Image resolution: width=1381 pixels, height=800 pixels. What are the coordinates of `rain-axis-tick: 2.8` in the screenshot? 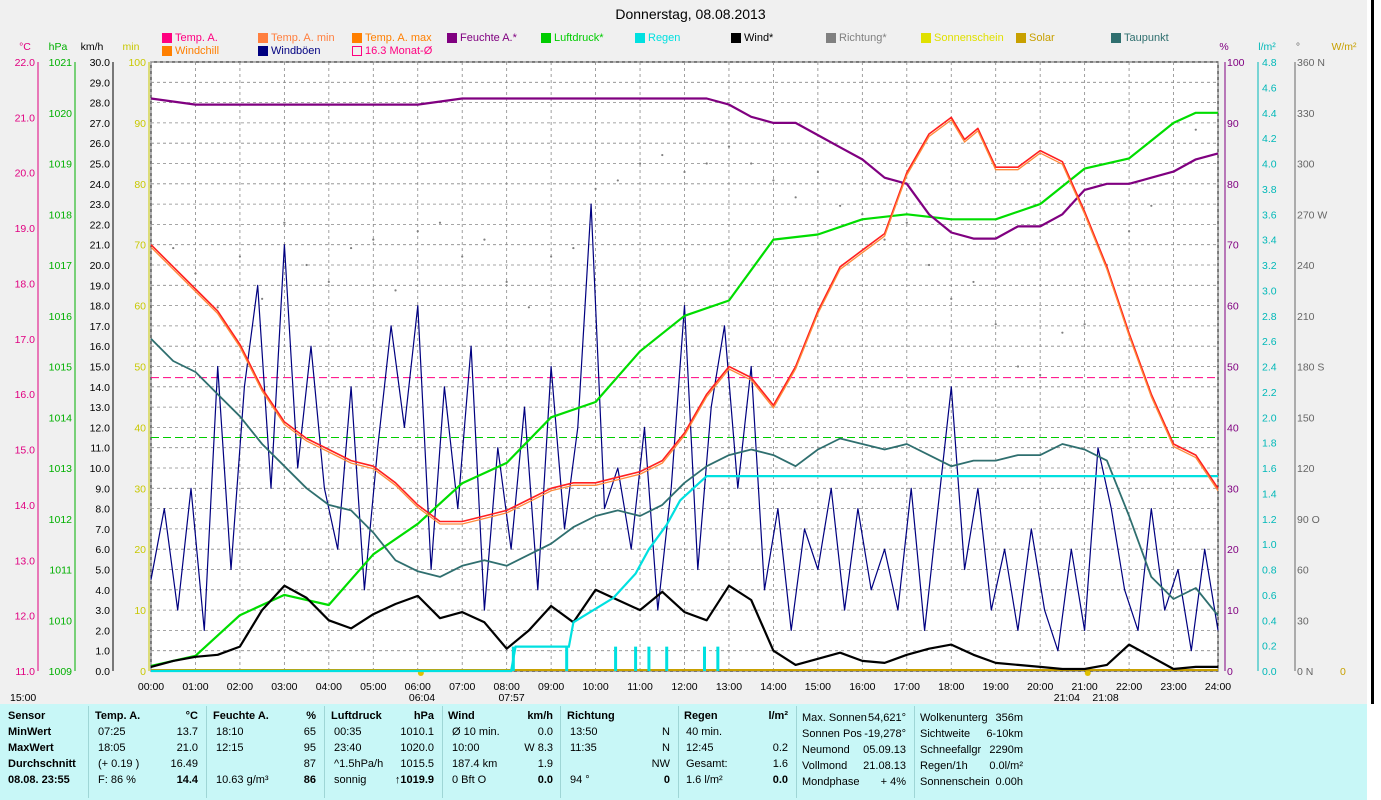 It's located at (1269, 317).